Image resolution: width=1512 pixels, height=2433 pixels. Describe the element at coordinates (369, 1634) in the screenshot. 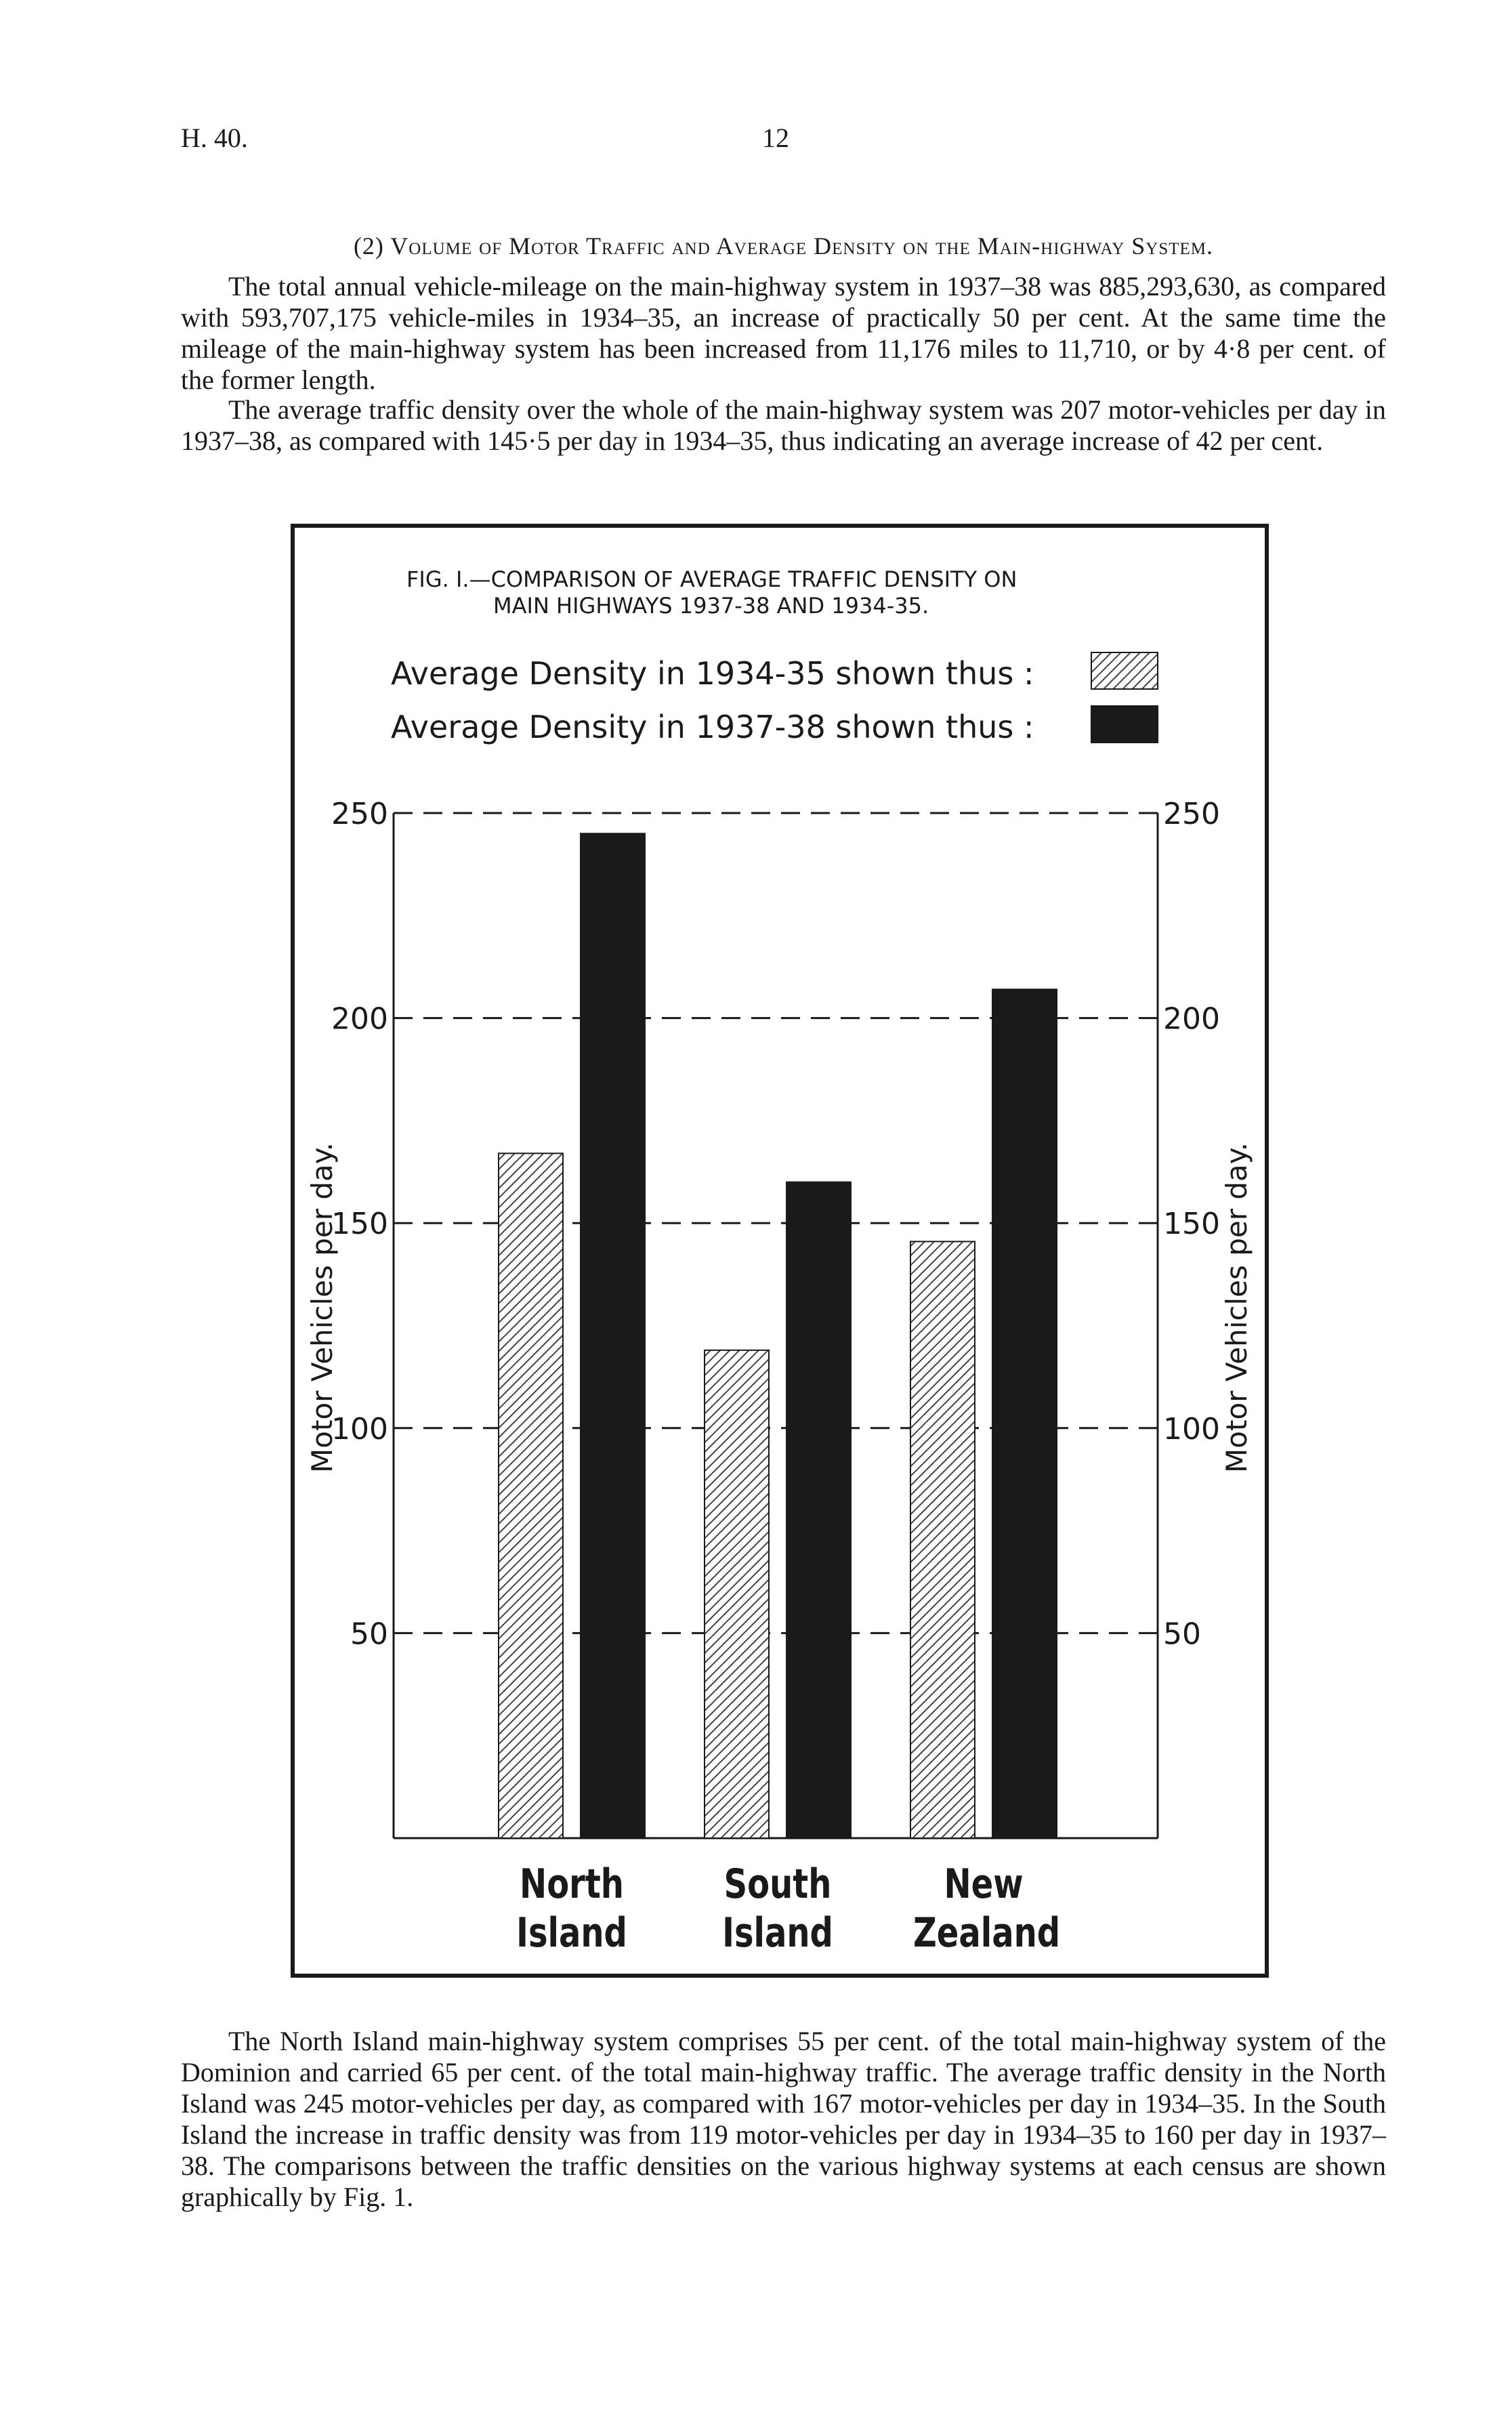

I see `y-tick-label: 50` at that location.